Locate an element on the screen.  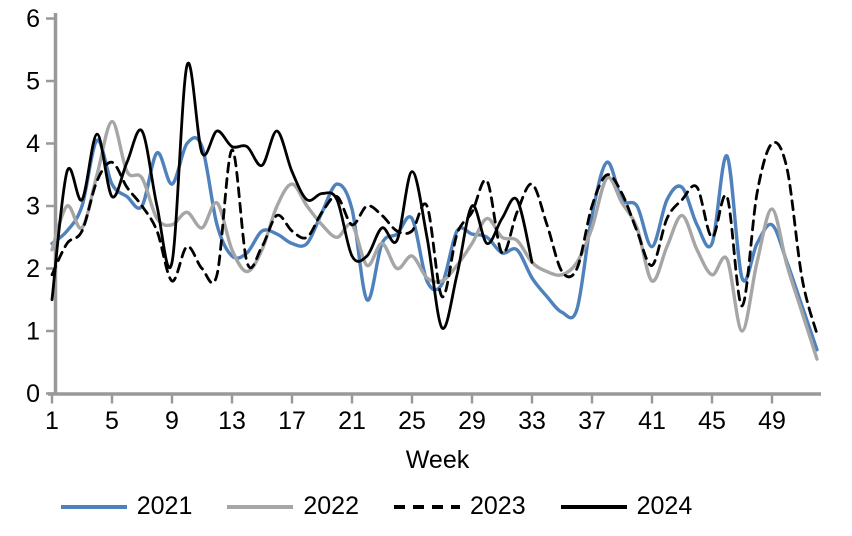
legend-item-2022: 2022 is located at coordinates (292, 506).